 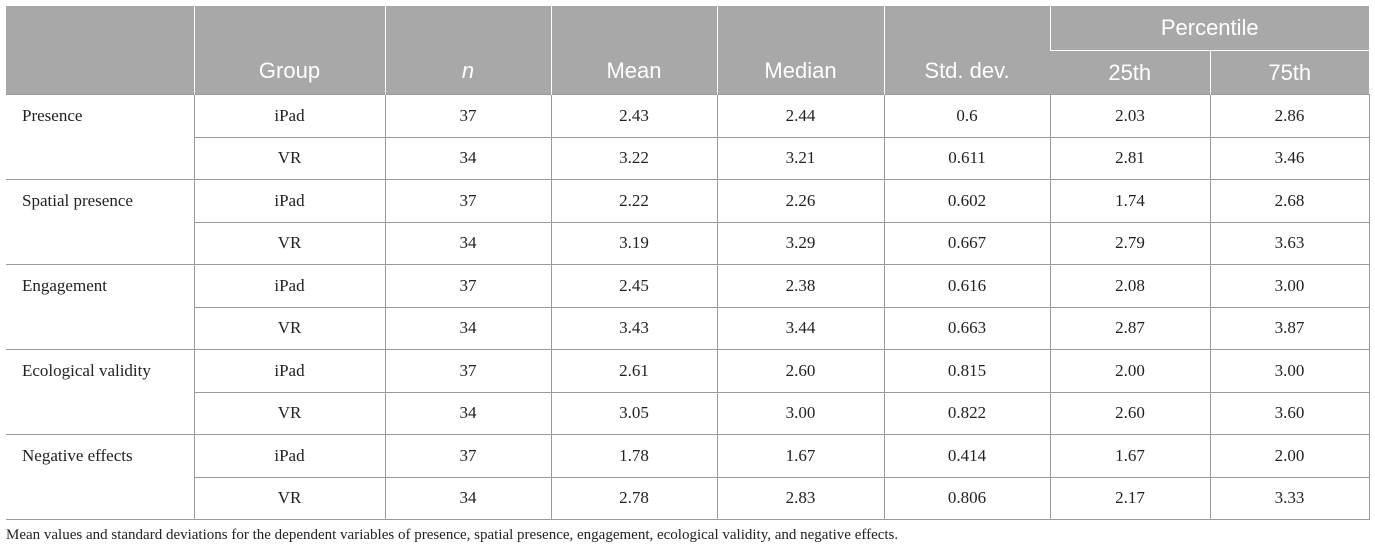 I want to click on cell-p25: 2.81, so click(x=1129, y=158).